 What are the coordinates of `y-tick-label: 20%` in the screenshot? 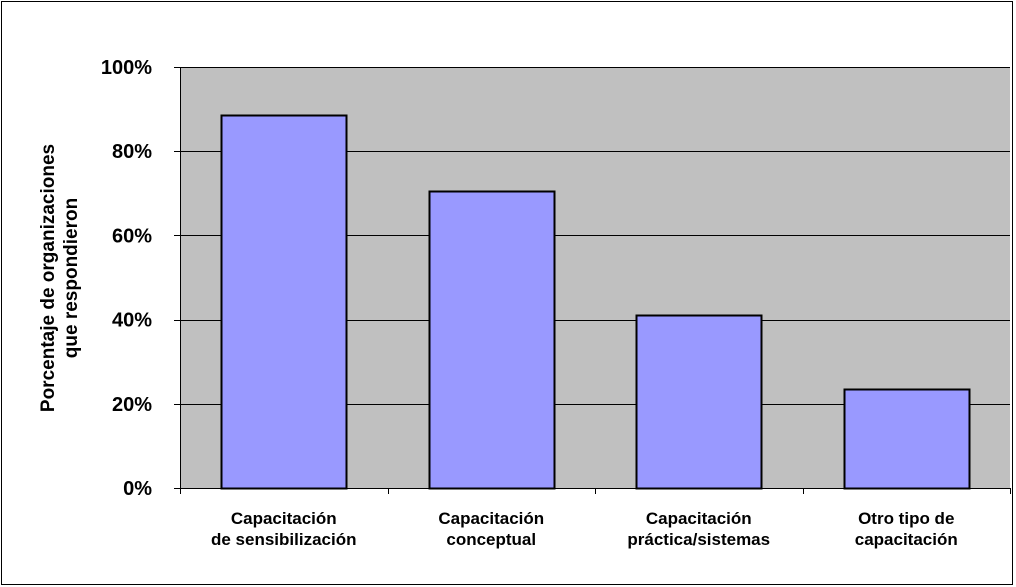 It's located at (132, 405).